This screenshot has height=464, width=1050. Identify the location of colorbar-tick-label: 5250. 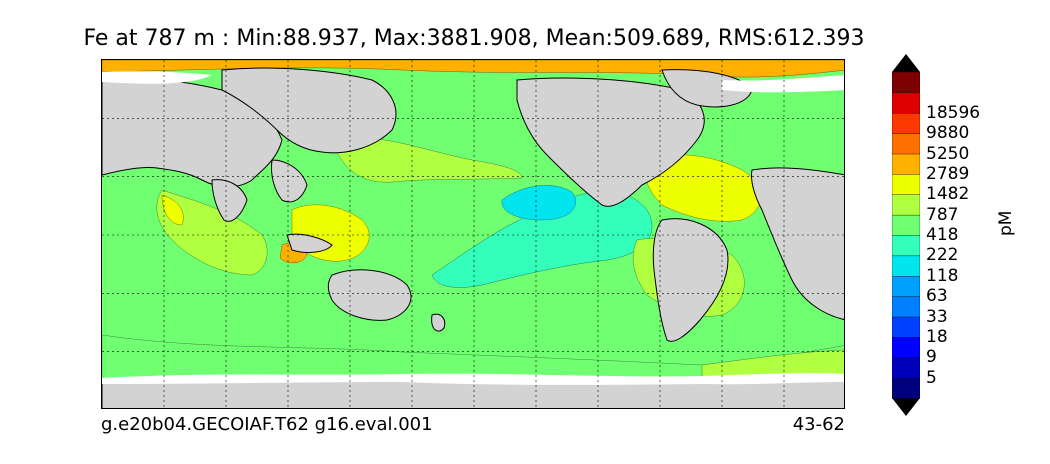
(948, 153).